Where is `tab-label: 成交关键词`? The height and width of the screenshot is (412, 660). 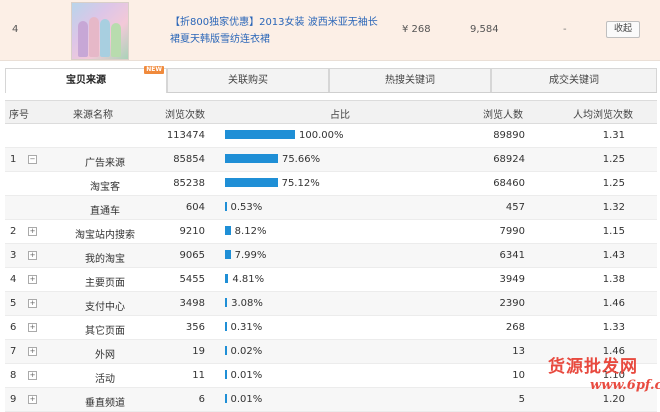 tab-label: 成交关键词 is located at coordinates (574, 80).